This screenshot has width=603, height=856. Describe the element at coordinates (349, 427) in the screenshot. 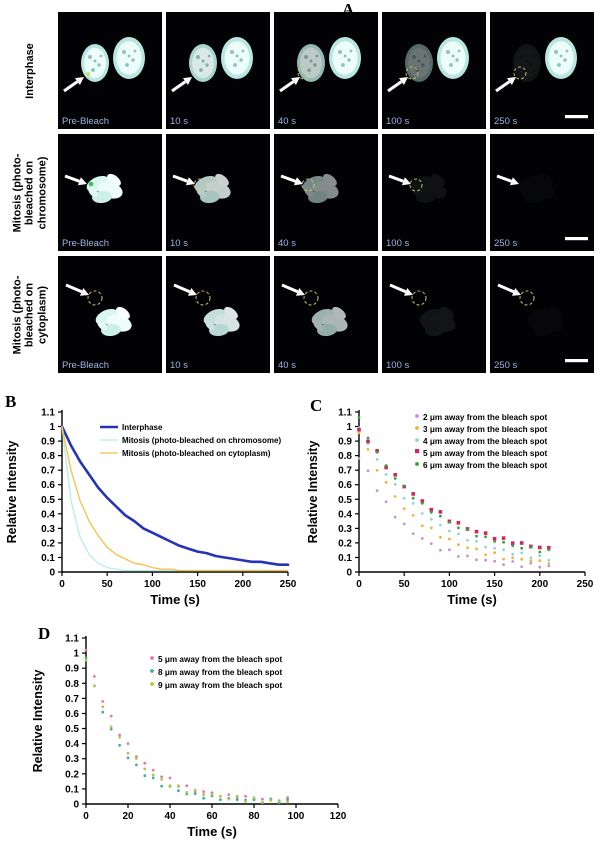

I see `y-tick-label: 1` at that location.